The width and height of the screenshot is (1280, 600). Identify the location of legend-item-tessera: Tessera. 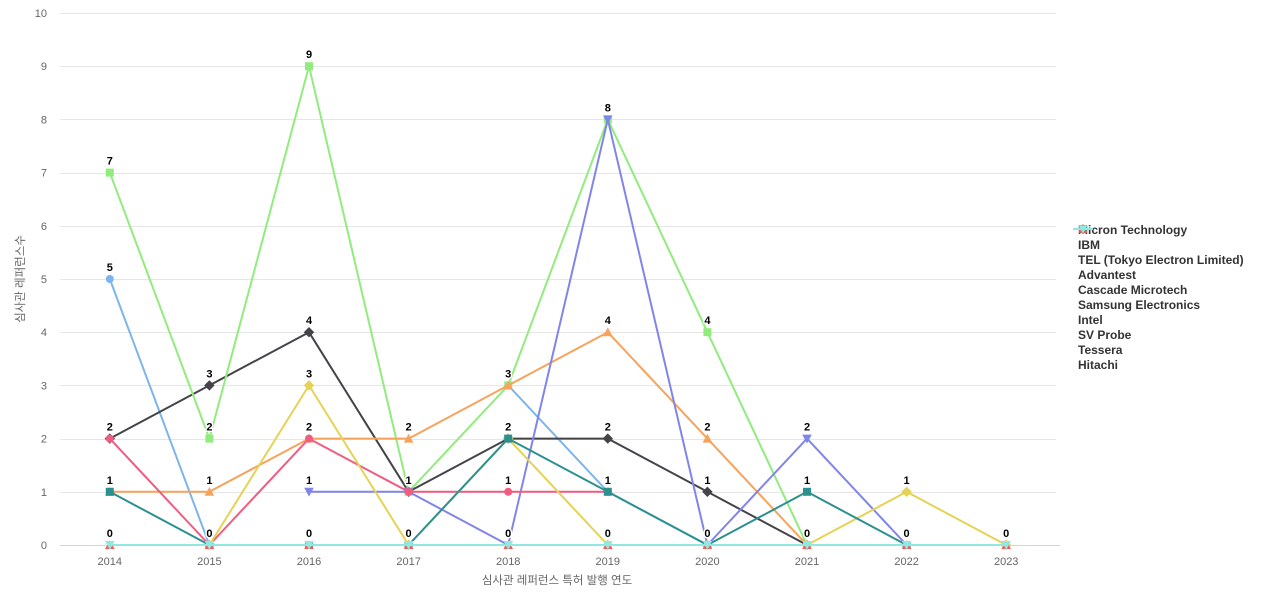
(1158, 290).